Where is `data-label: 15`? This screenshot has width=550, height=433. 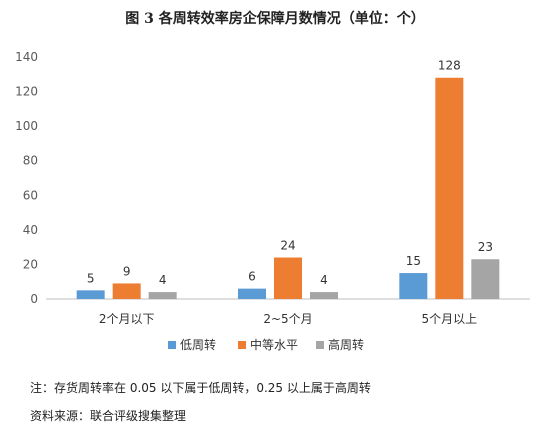
data-label: 15 is located at coordinates (413, 261).